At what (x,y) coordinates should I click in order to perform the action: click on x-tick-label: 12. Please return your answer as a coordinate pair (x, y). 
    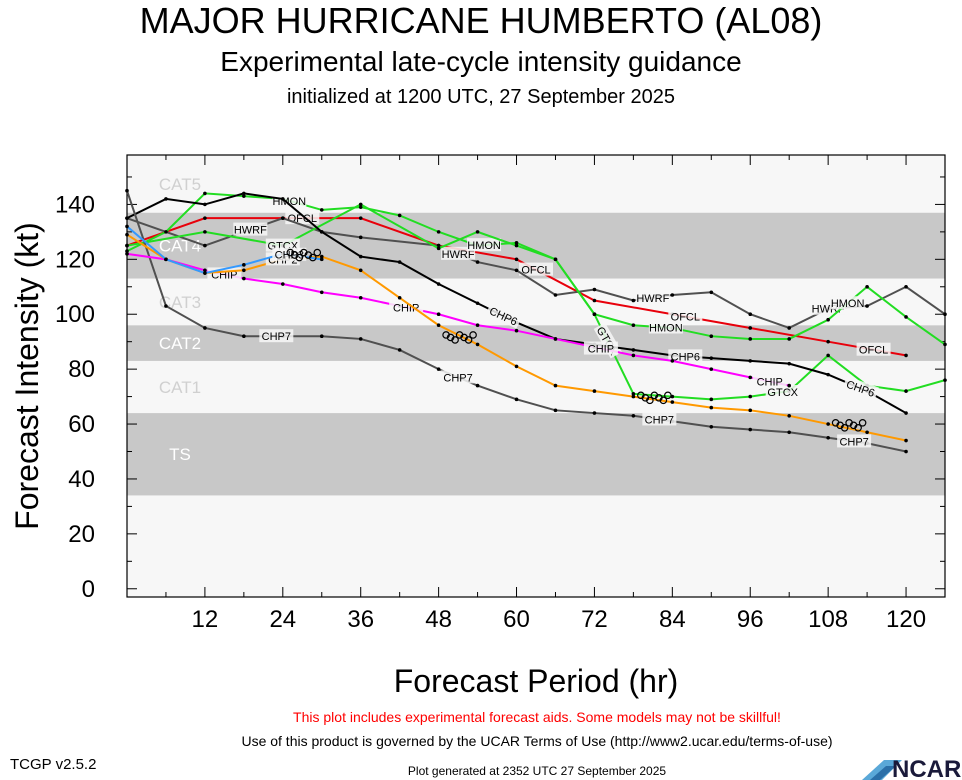
    Looking at the image, I should click on (205, 619).